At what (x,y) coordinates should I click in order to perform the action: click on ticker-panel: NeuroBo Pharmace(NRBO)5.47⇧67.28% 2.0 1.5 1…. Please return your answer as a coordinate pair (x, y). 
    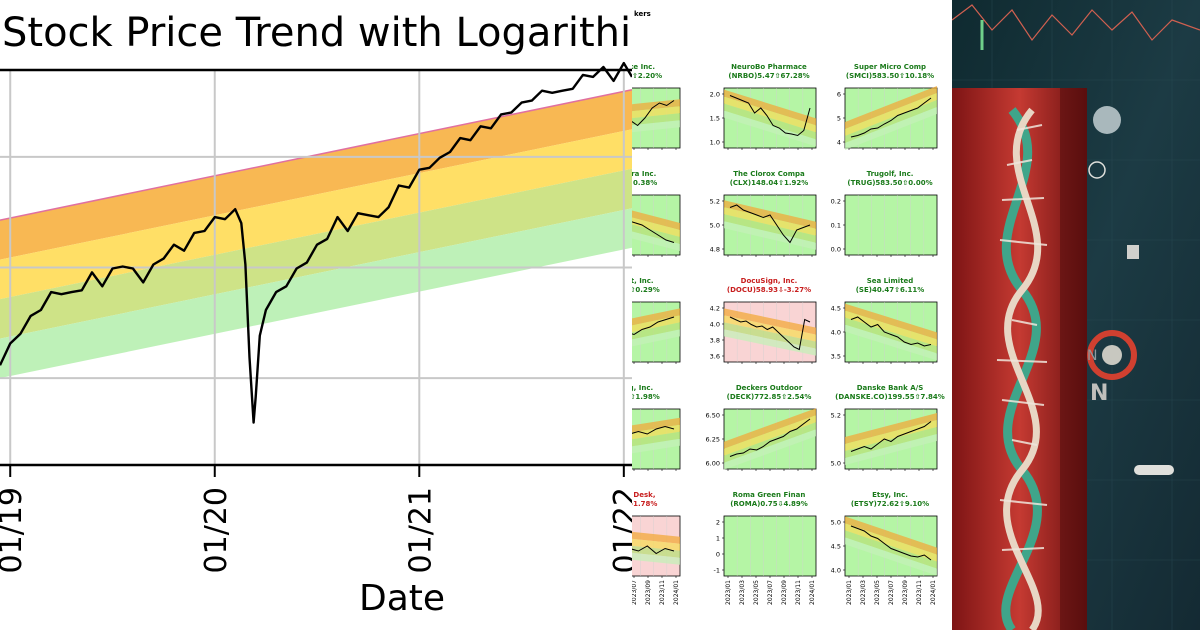
    Looking at the image, I should click on (763, 106).